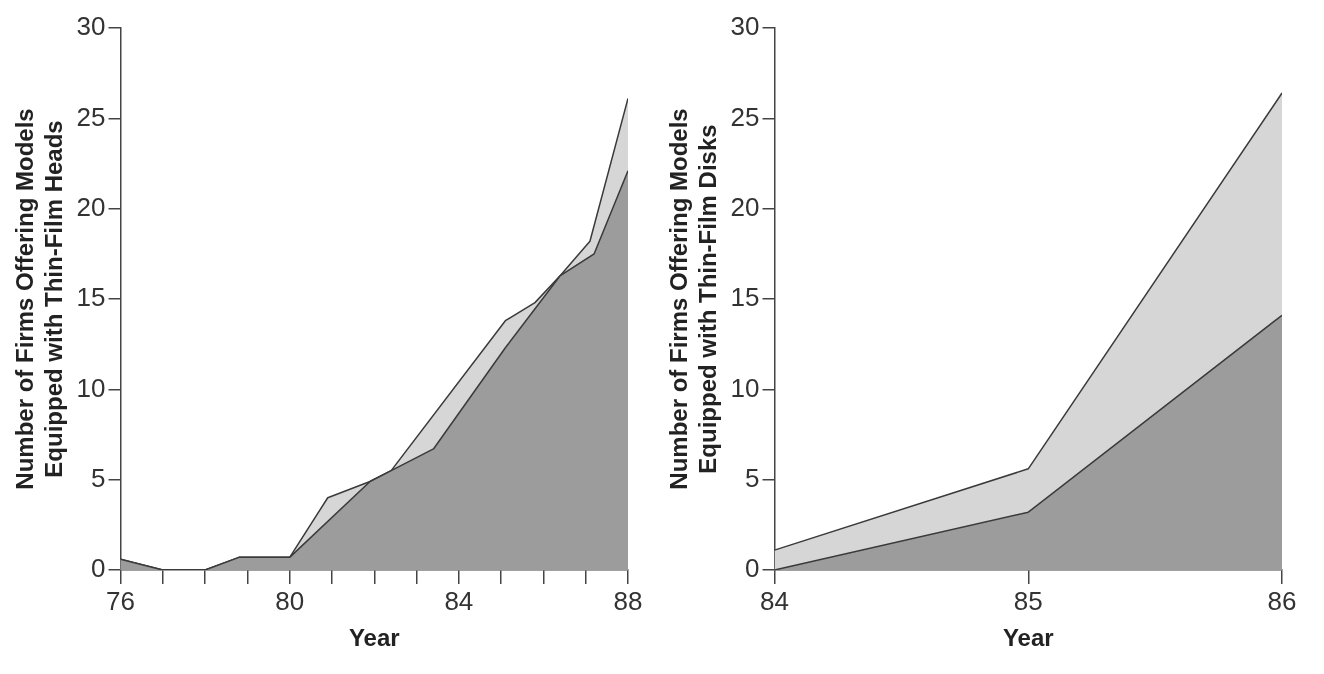 This screenshot has width=1324, height=674. I want to click on x-tick-label: 88, so click(628, 600).